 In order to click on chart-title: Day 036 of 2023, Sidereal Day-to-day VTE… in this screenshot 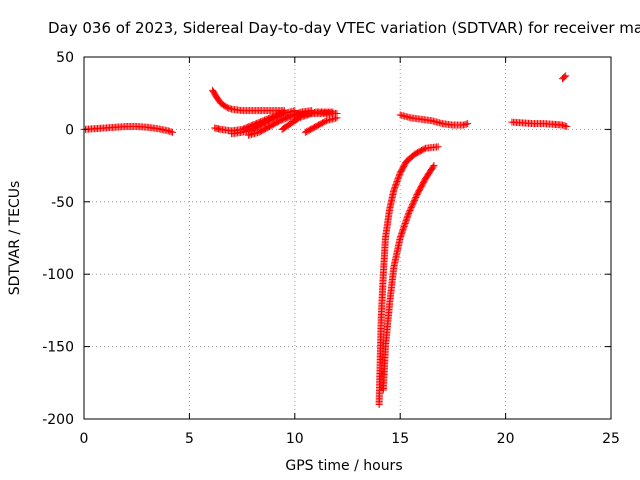, I will do `click(344, 28)`.